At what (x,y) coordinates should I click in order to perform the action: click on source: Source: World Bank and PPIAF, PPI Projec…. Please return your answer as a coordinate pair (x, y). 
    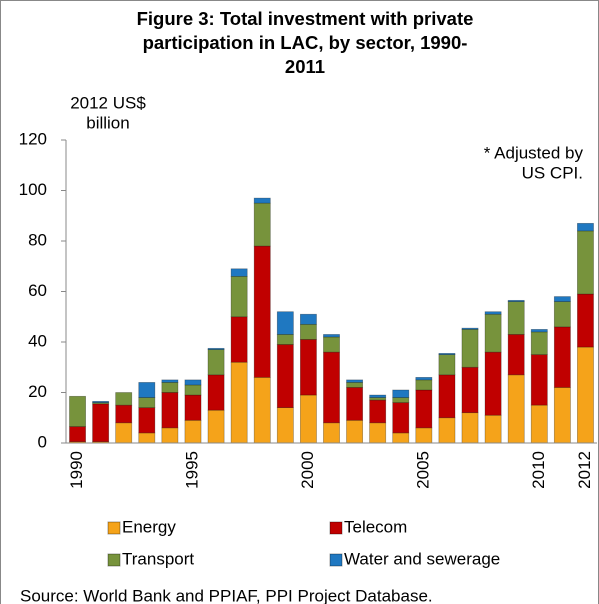
    Looking at the image, I should click on (226, 595).